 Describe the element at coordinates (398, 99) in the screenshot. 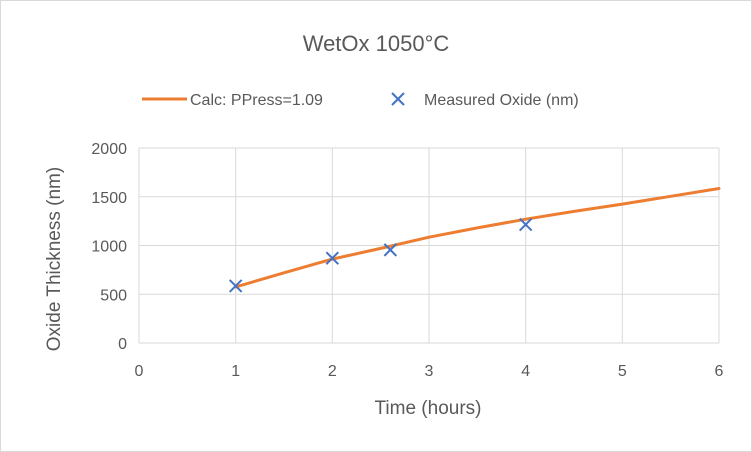

I see `legend-x-marker-icon` at that location.